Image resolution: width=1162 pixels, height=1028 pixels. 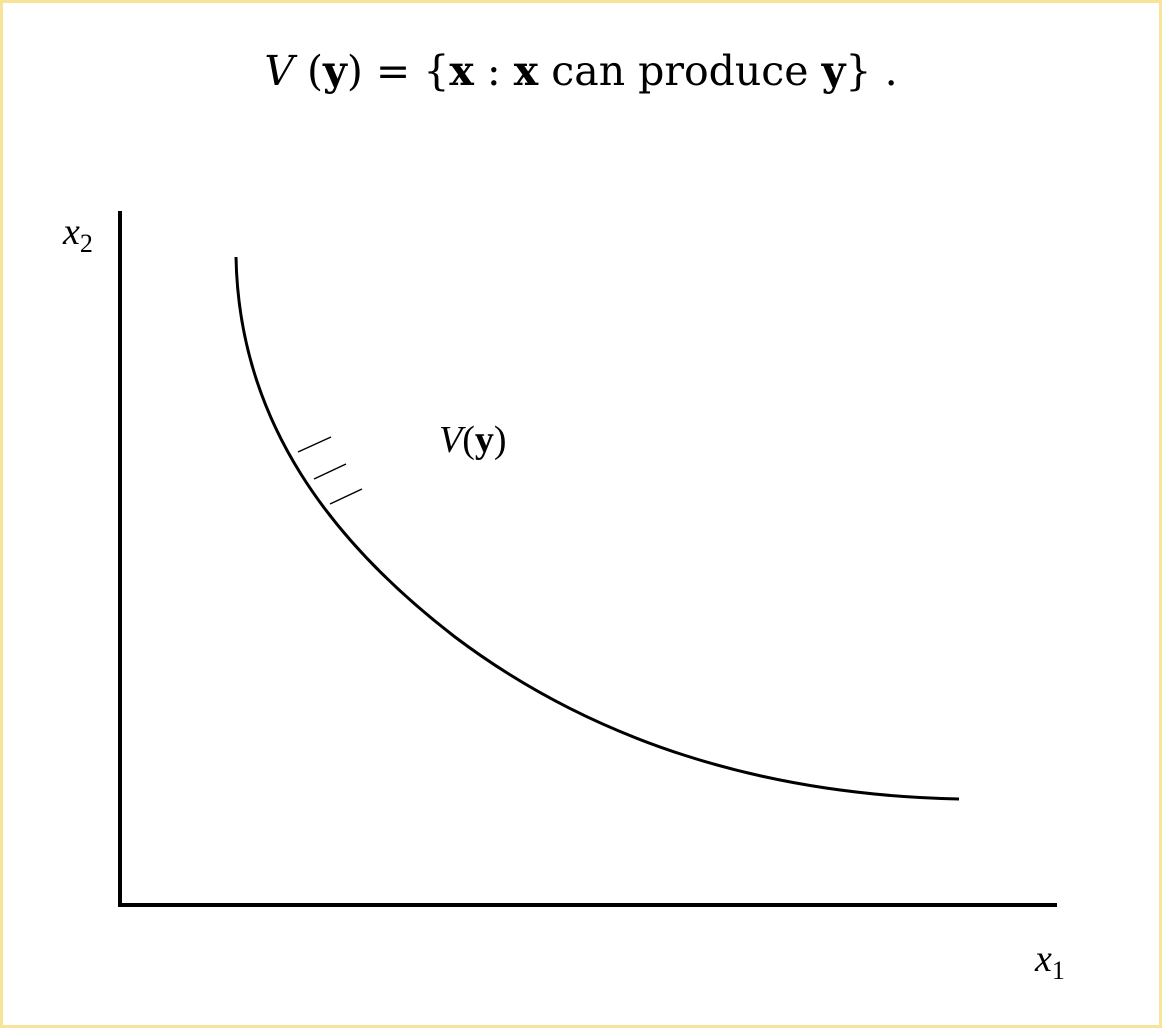 What do you see at coordinates (71, 232) in the screenshot?
I see `y-axis-label-base: x` at bounding box center [71, 232].